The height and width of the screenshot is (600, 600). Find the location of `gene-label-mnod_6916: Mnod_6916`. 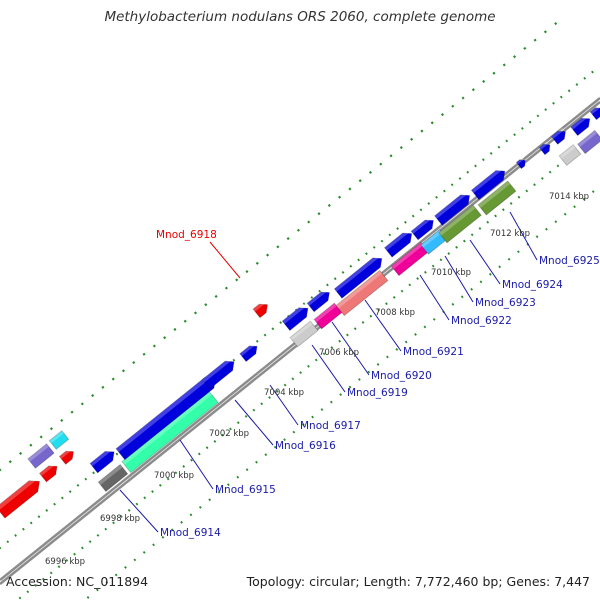

gene-label-mnod_6916: Mnod_6916 is located at coordinates (305, 446).